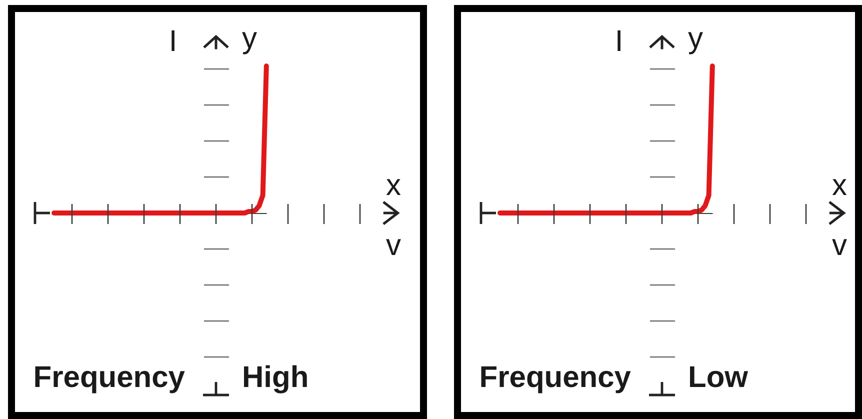 The height and width of the screenshot is (419, 862). What do you see at coordinates (718, 377) in the screenshot?
I see `text: Low` at bounding box center [718, 377].